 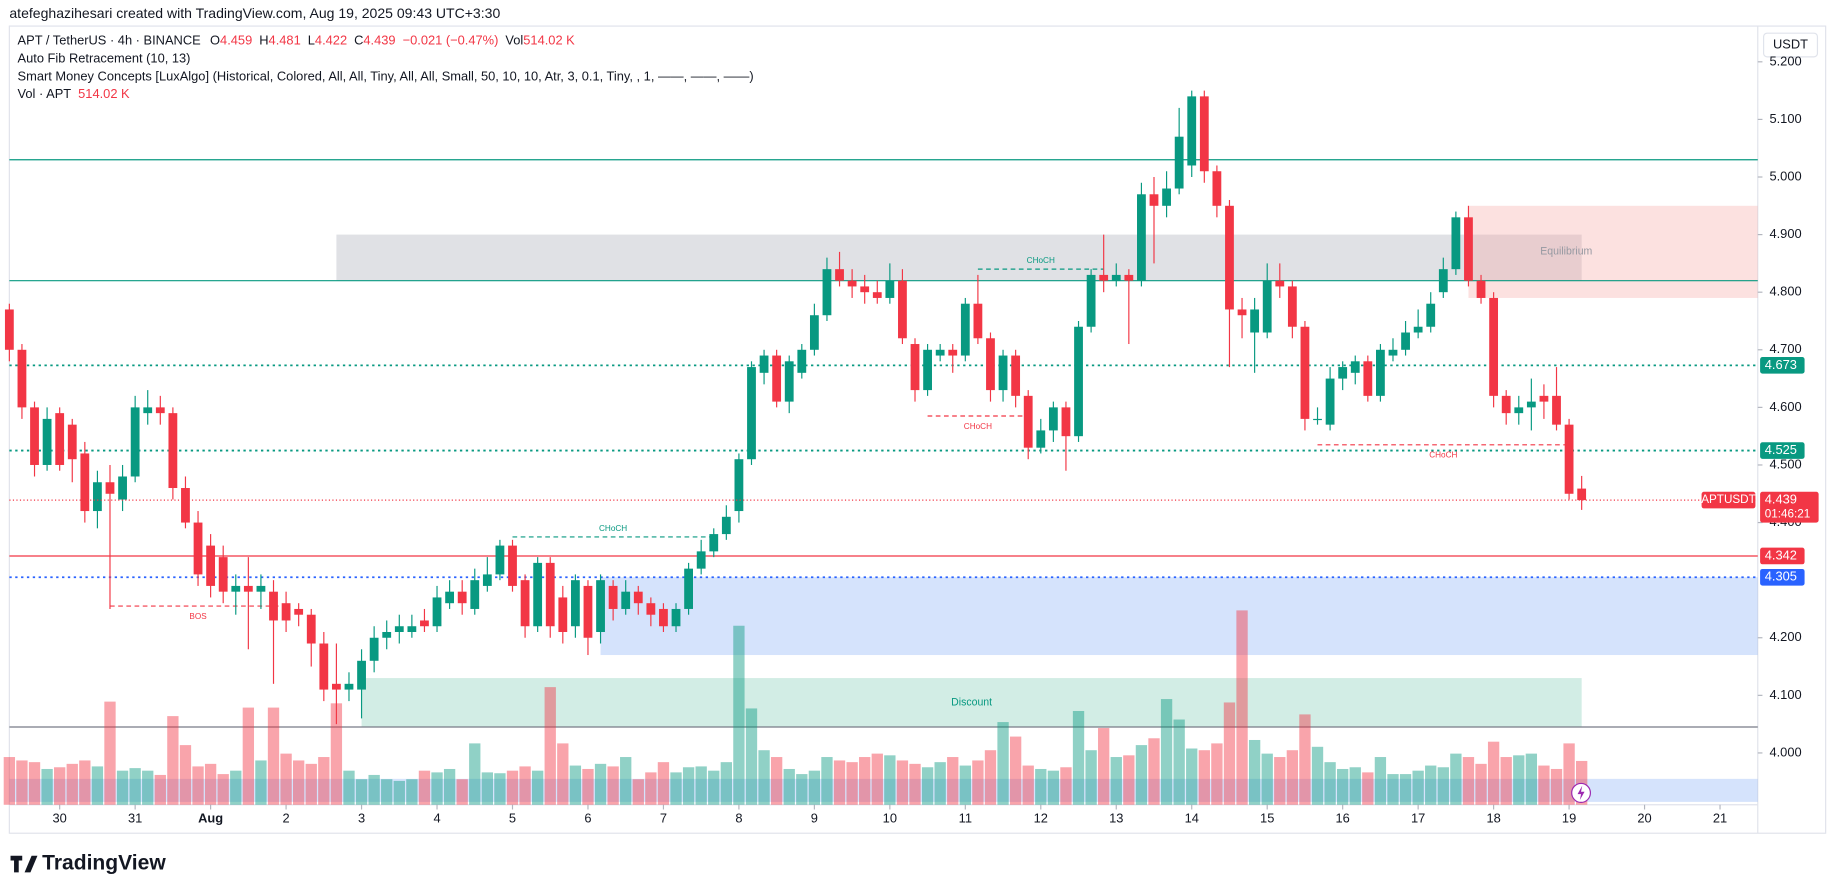 What do you see at coordinates (514, 40) in the screenshot?
I see `vol-prefix: Vol` at bounding box center [514, 40].